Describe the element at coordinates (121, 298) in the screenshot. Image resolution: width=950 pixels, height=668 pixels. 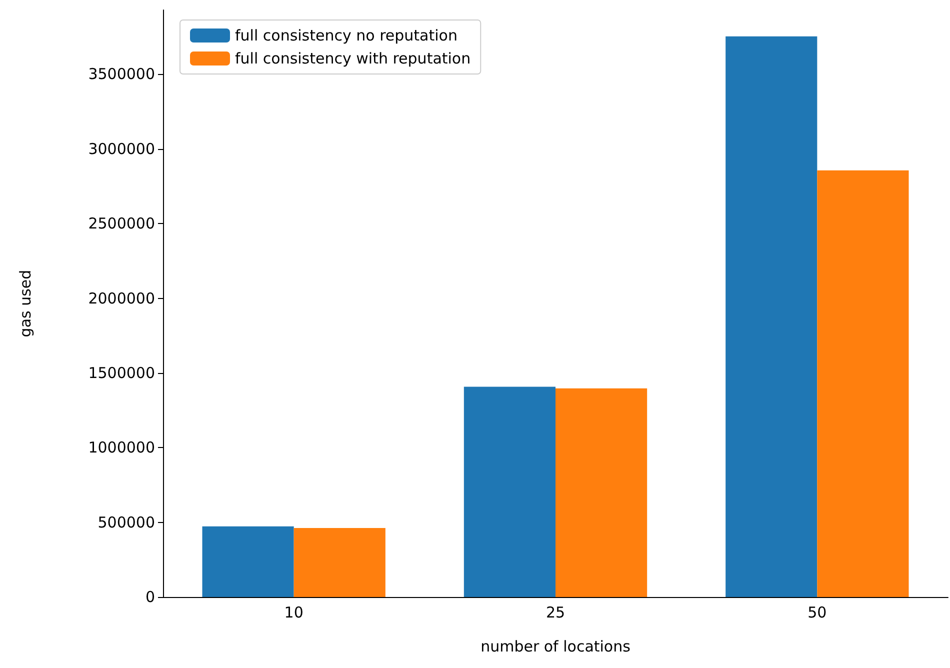
I see `y-tick-label: 2000000` at that location.